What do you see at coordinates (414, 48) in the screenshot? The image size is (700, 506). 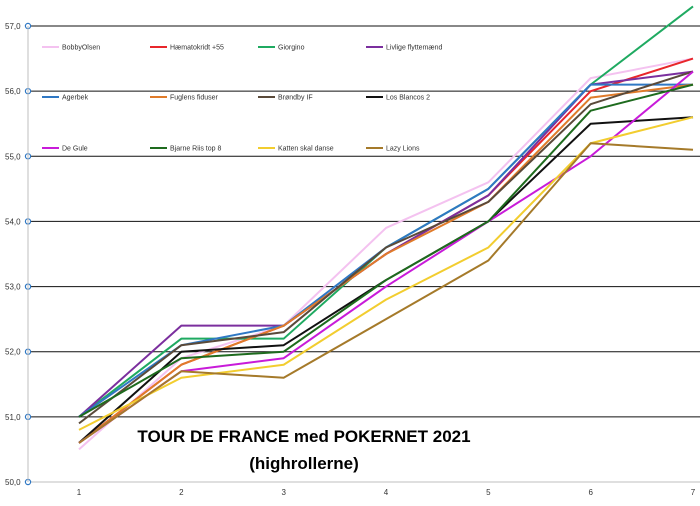 I see `legend-label: Livlige flyttemænd` at bounding box center [414, 48].